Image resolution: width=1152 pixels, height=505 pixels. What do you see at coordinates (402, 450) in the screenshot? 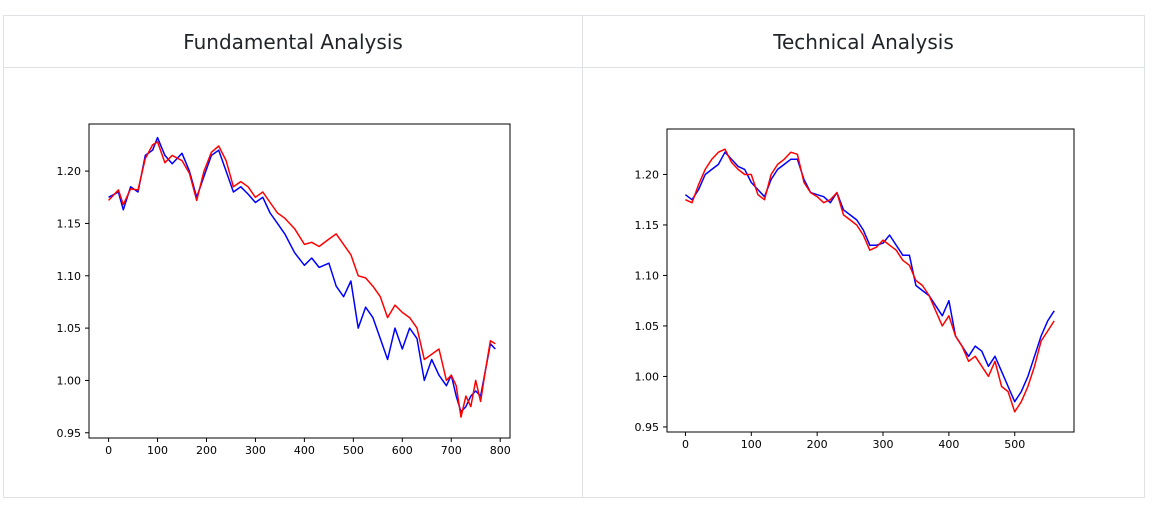
I see `x-tick-label: 600` at bounding box center [402, 450].